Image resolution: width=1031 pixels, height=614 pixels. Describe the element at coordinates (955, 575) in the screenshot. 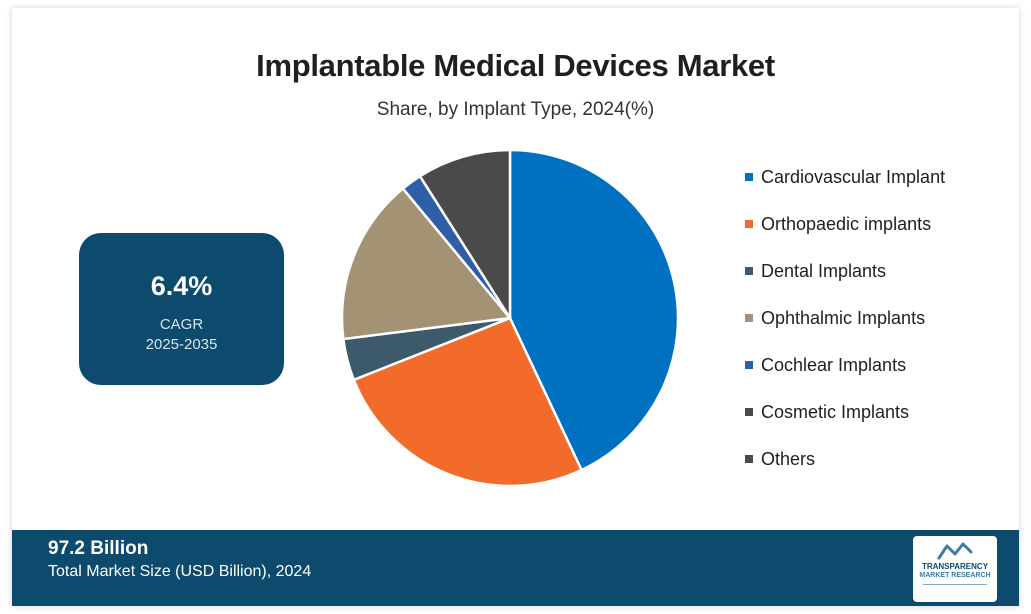

I see `logo-text-line2: MARKET RESEARCH` at that location.